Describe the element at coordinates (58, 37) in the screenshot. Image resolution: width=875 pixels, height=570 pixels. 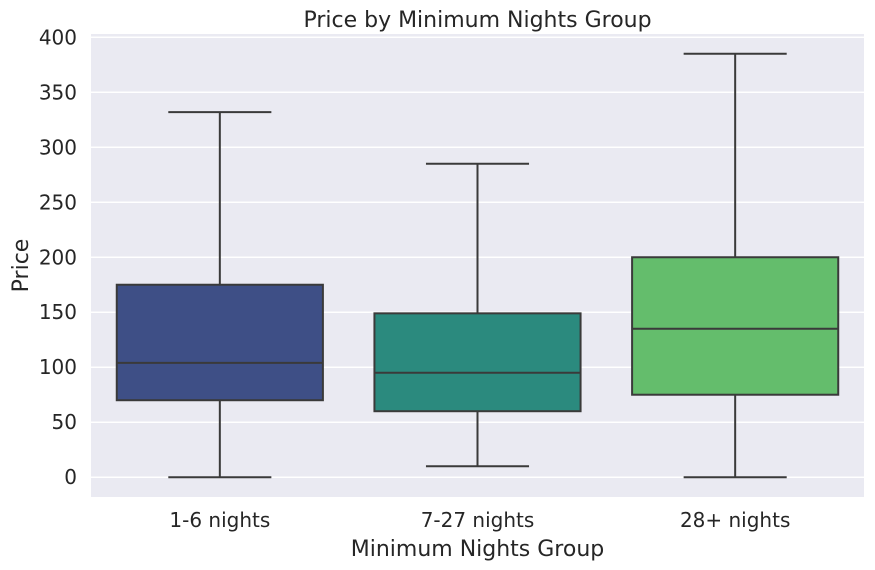
I see `y-tick-label: 400` at that location.